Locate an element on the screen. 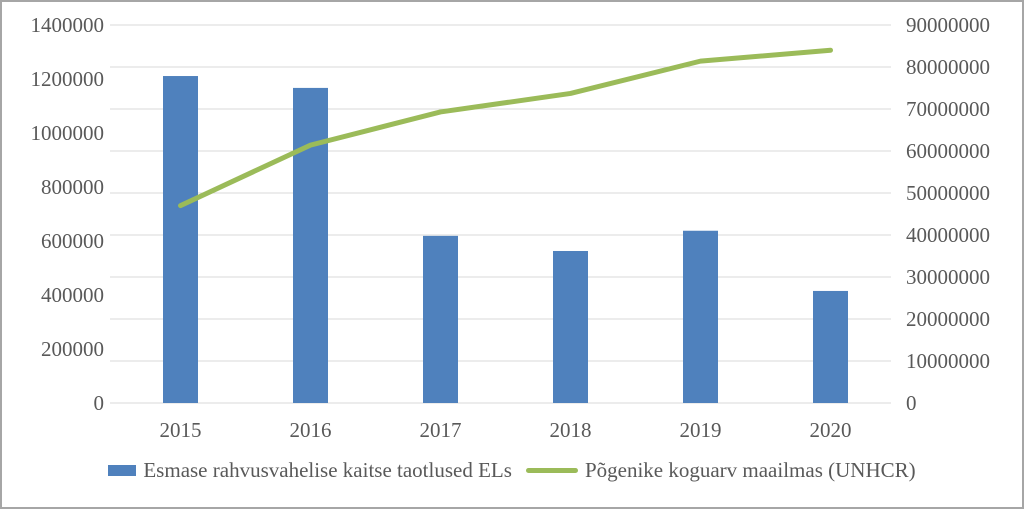 The height and width of the screenshot is (509, 1024). left-axis-tick-label: 600000 is located at coordinates (72, 241).